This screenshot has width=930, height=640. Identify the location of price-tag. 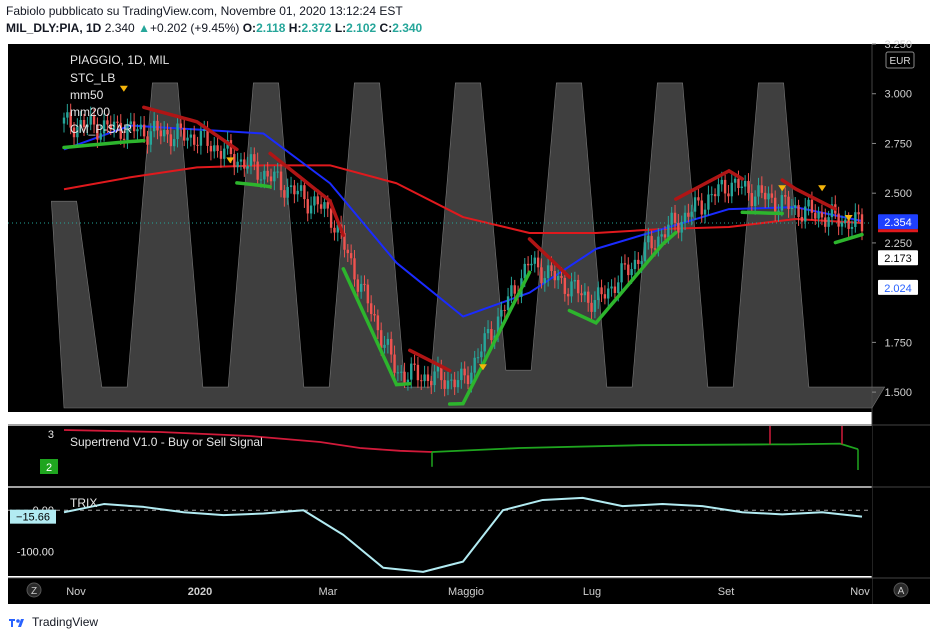
(898, 287).